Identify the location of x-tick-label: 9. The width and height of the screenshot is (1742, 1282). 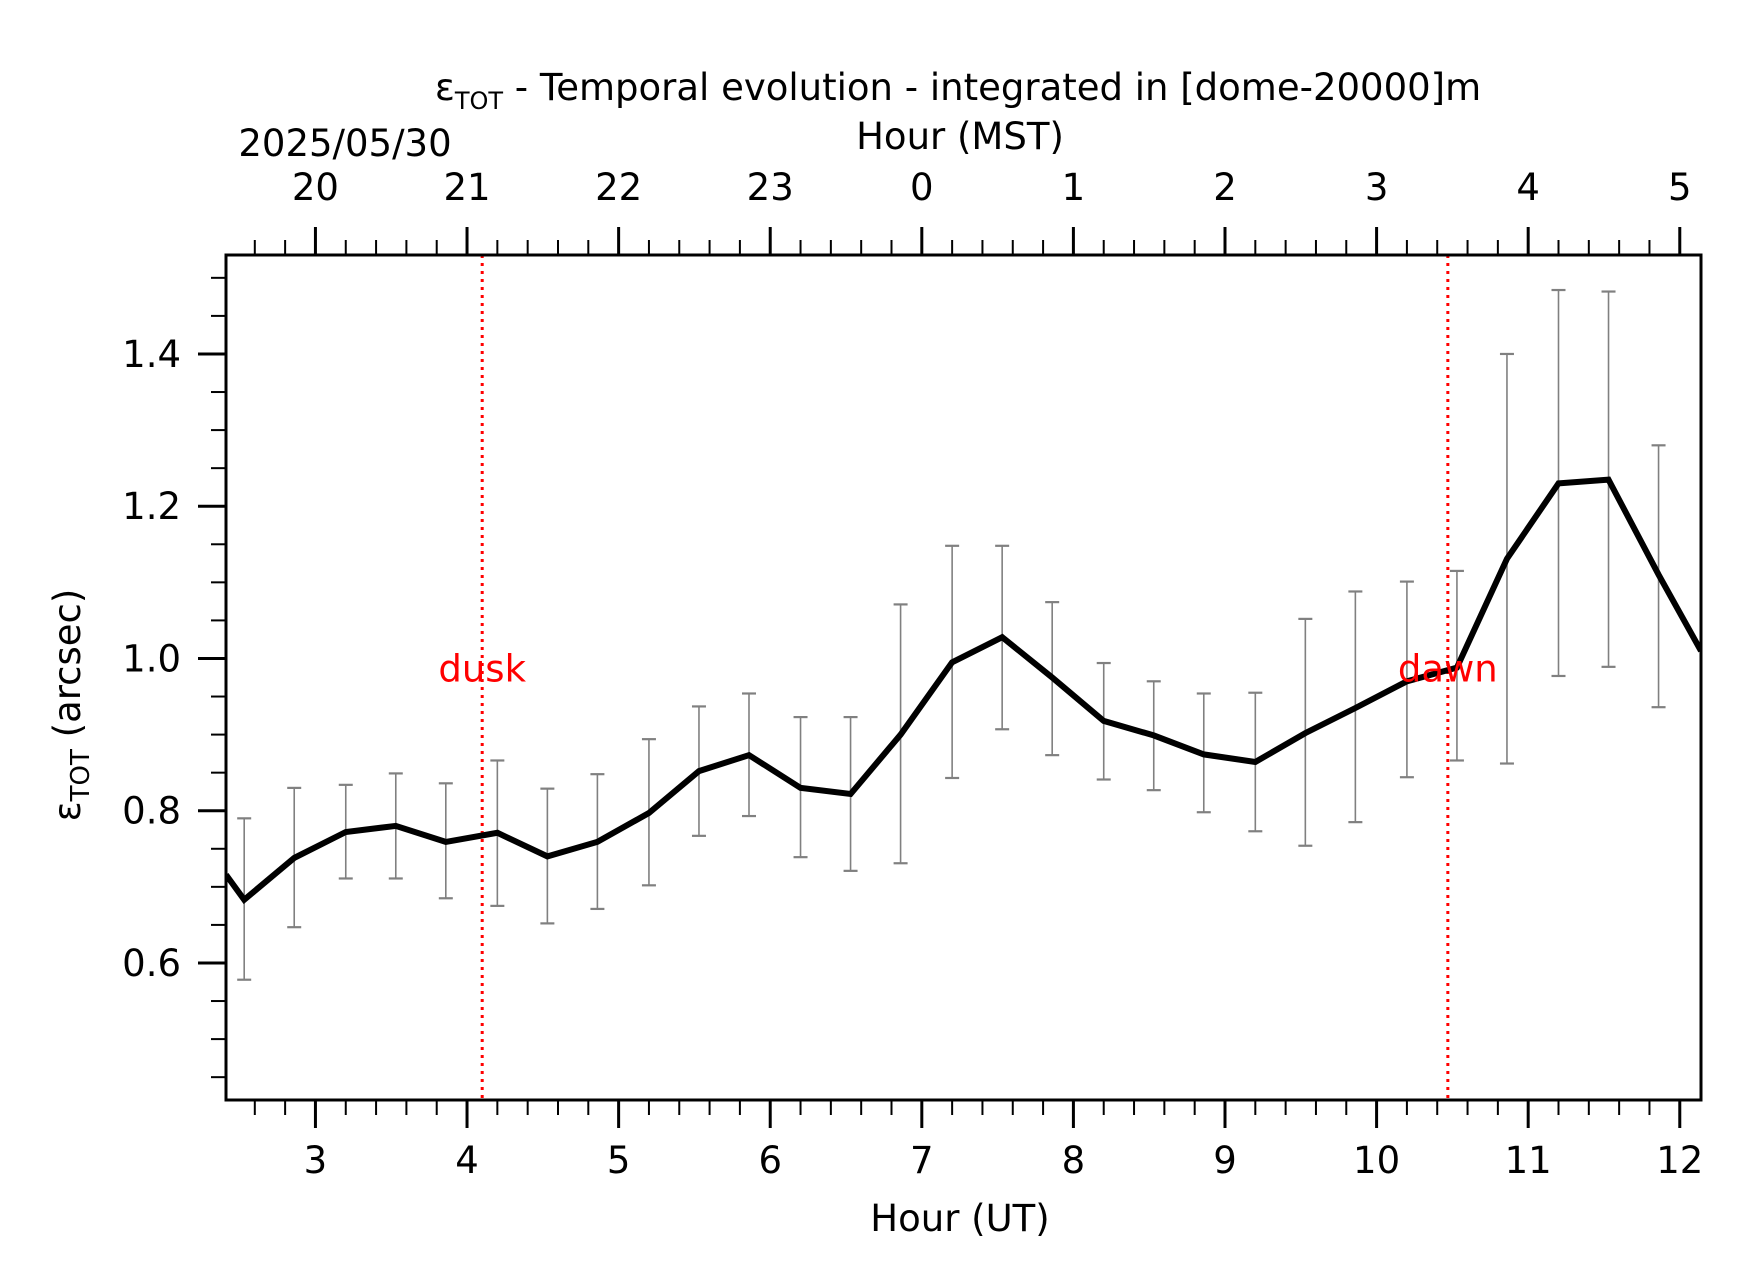
(1225, 1160).